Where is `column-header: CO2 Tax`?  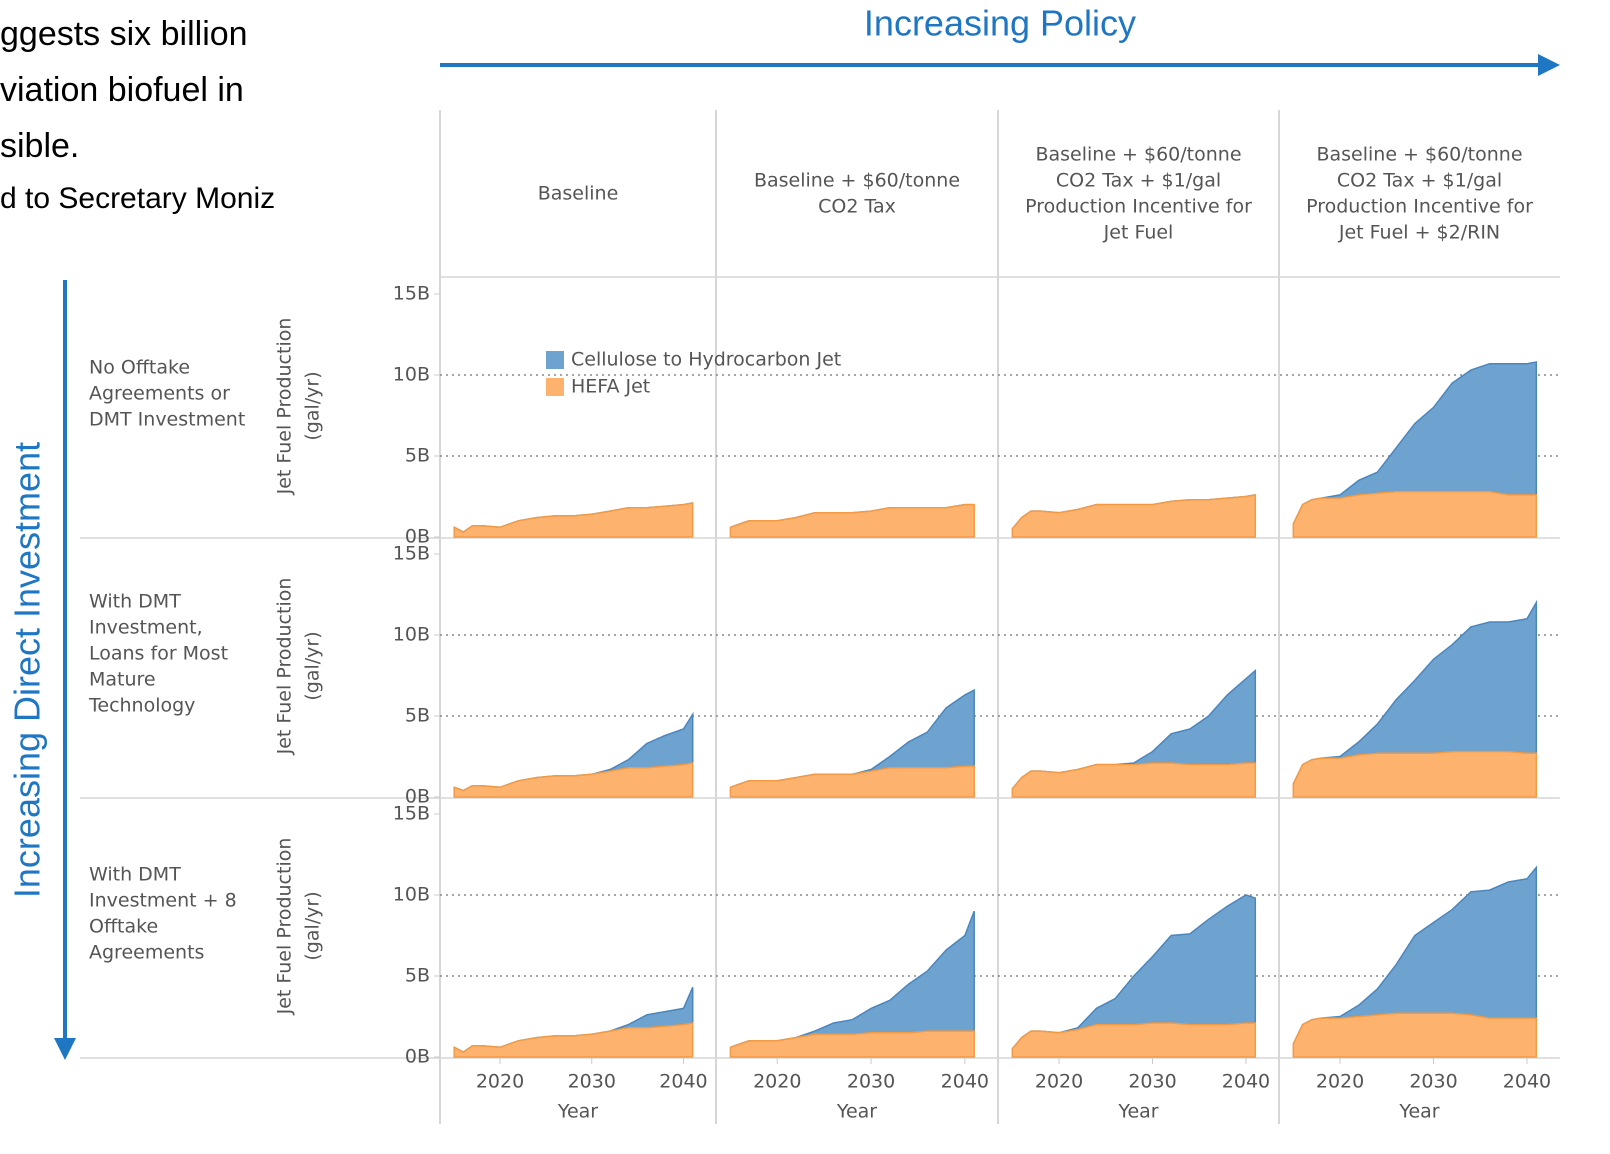 column-header: CO2 Tax is located at coordinates (857, 207).